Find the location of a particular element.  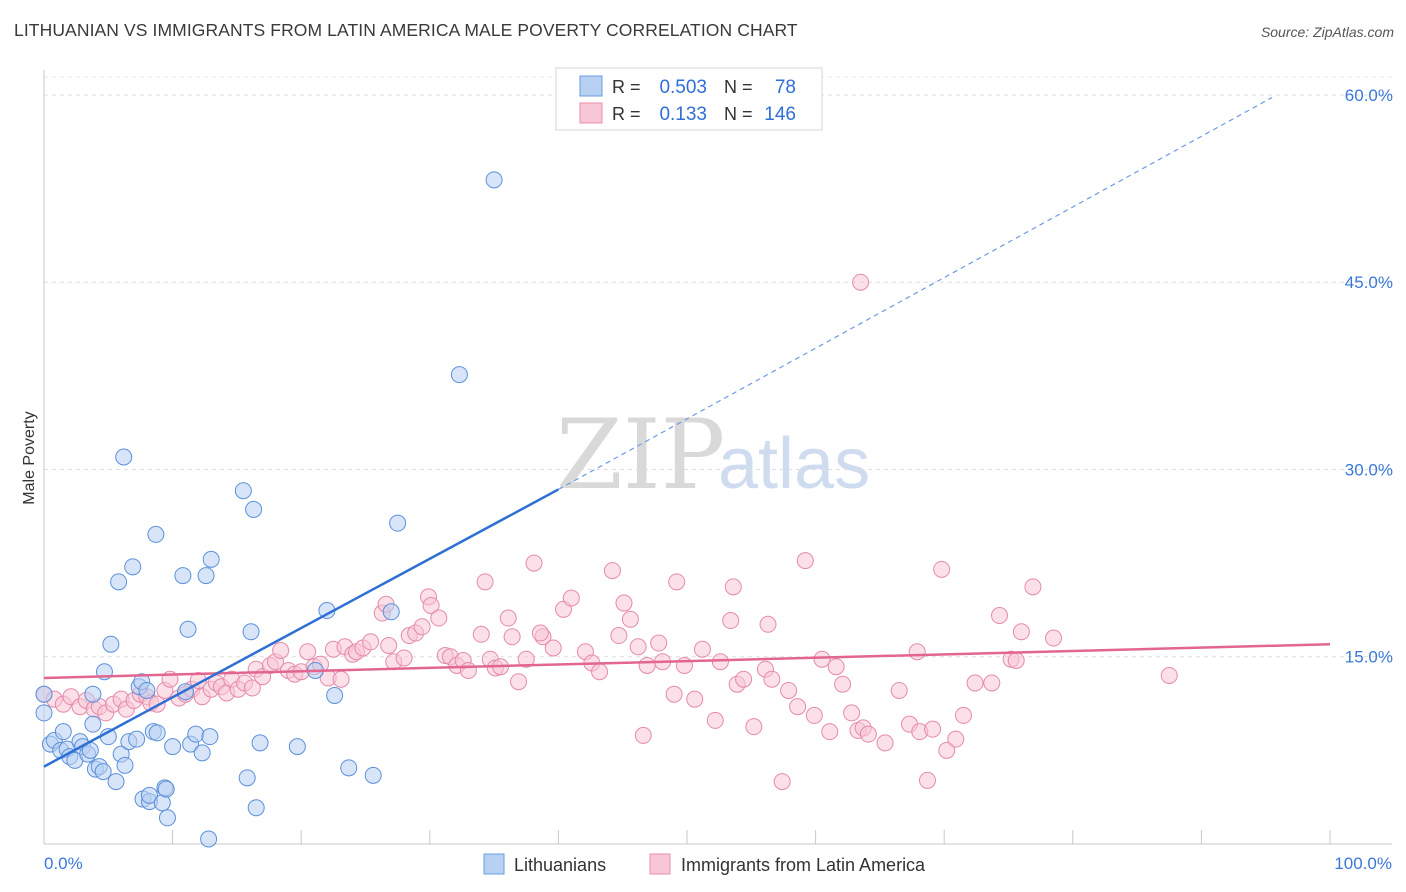

y-tick-label: 45.0% is located at coordinates (1369, 282).